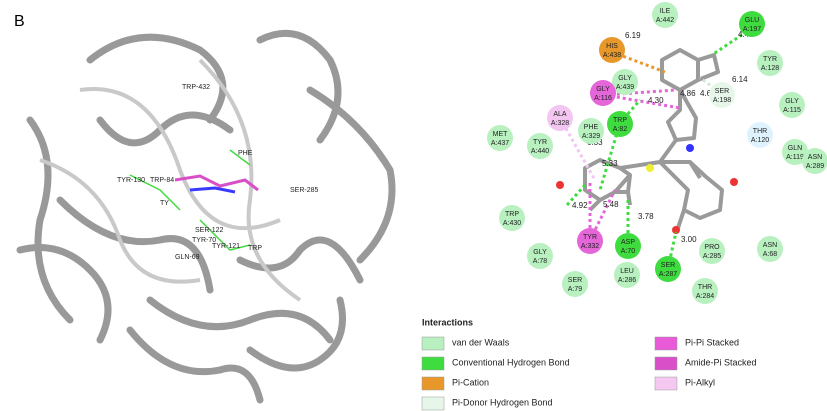 The width and height of the screenshot is (827, 411). What do you see at coordinates (540, 151) in the screenshot?
I see `residue-id: A:440` at bounding box center [540, 151].